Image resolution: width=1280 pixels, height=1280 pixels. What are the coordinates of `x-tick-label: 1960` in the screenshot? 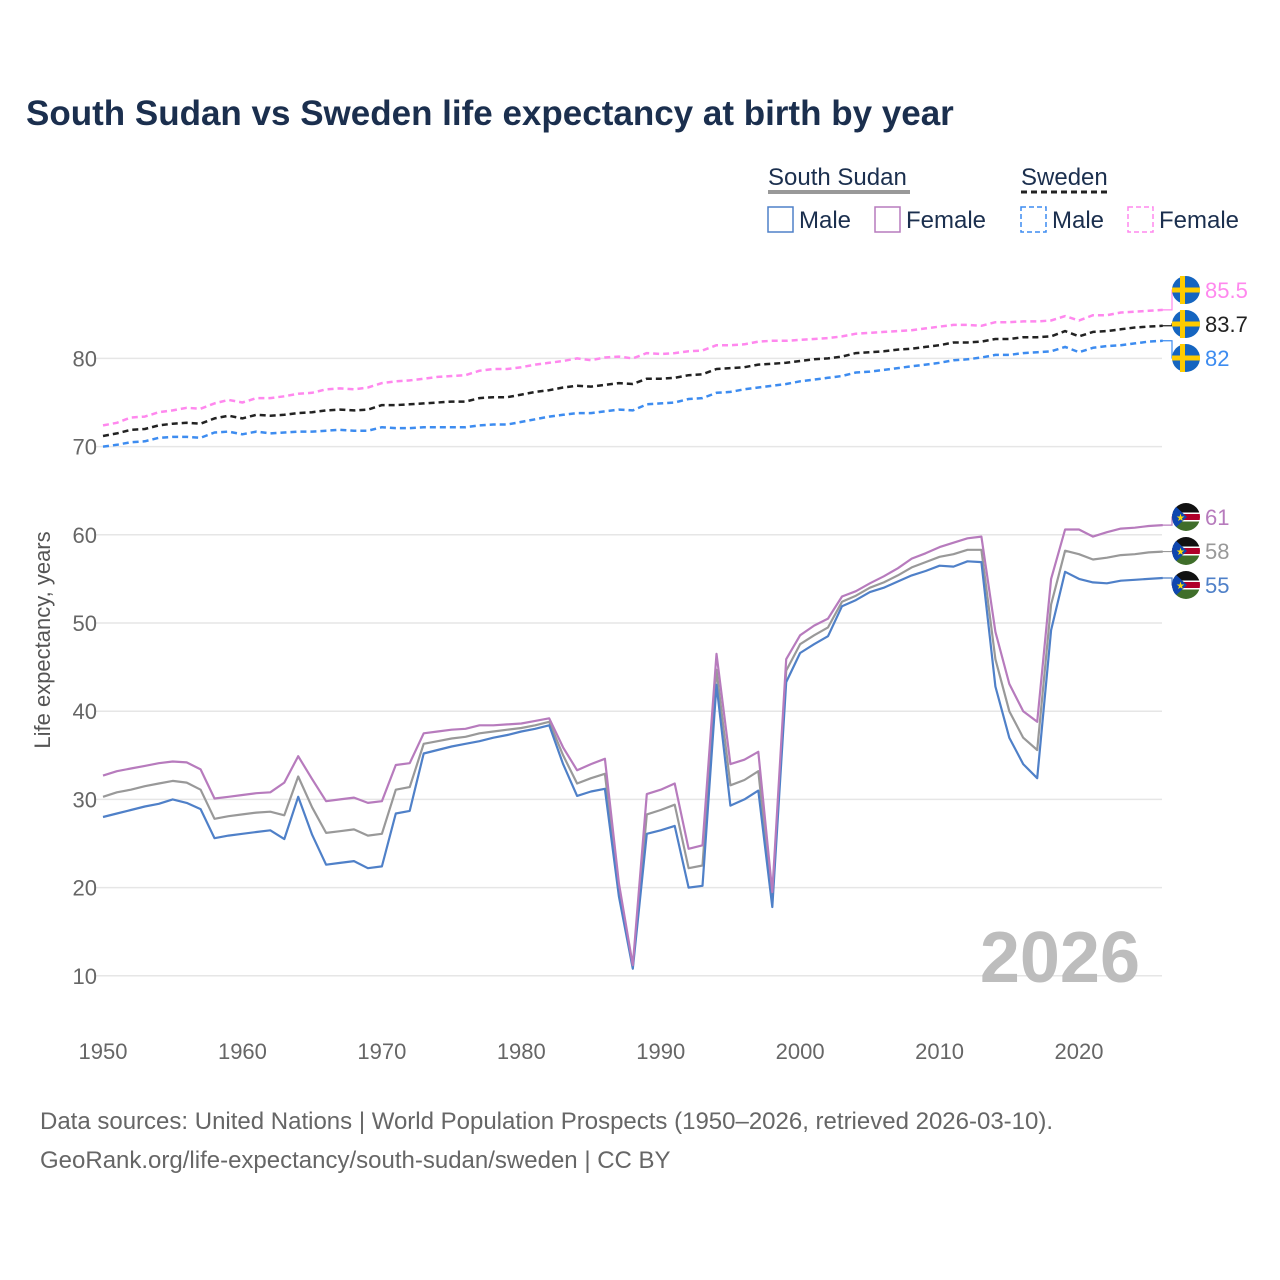 It's located at (242, 1051).